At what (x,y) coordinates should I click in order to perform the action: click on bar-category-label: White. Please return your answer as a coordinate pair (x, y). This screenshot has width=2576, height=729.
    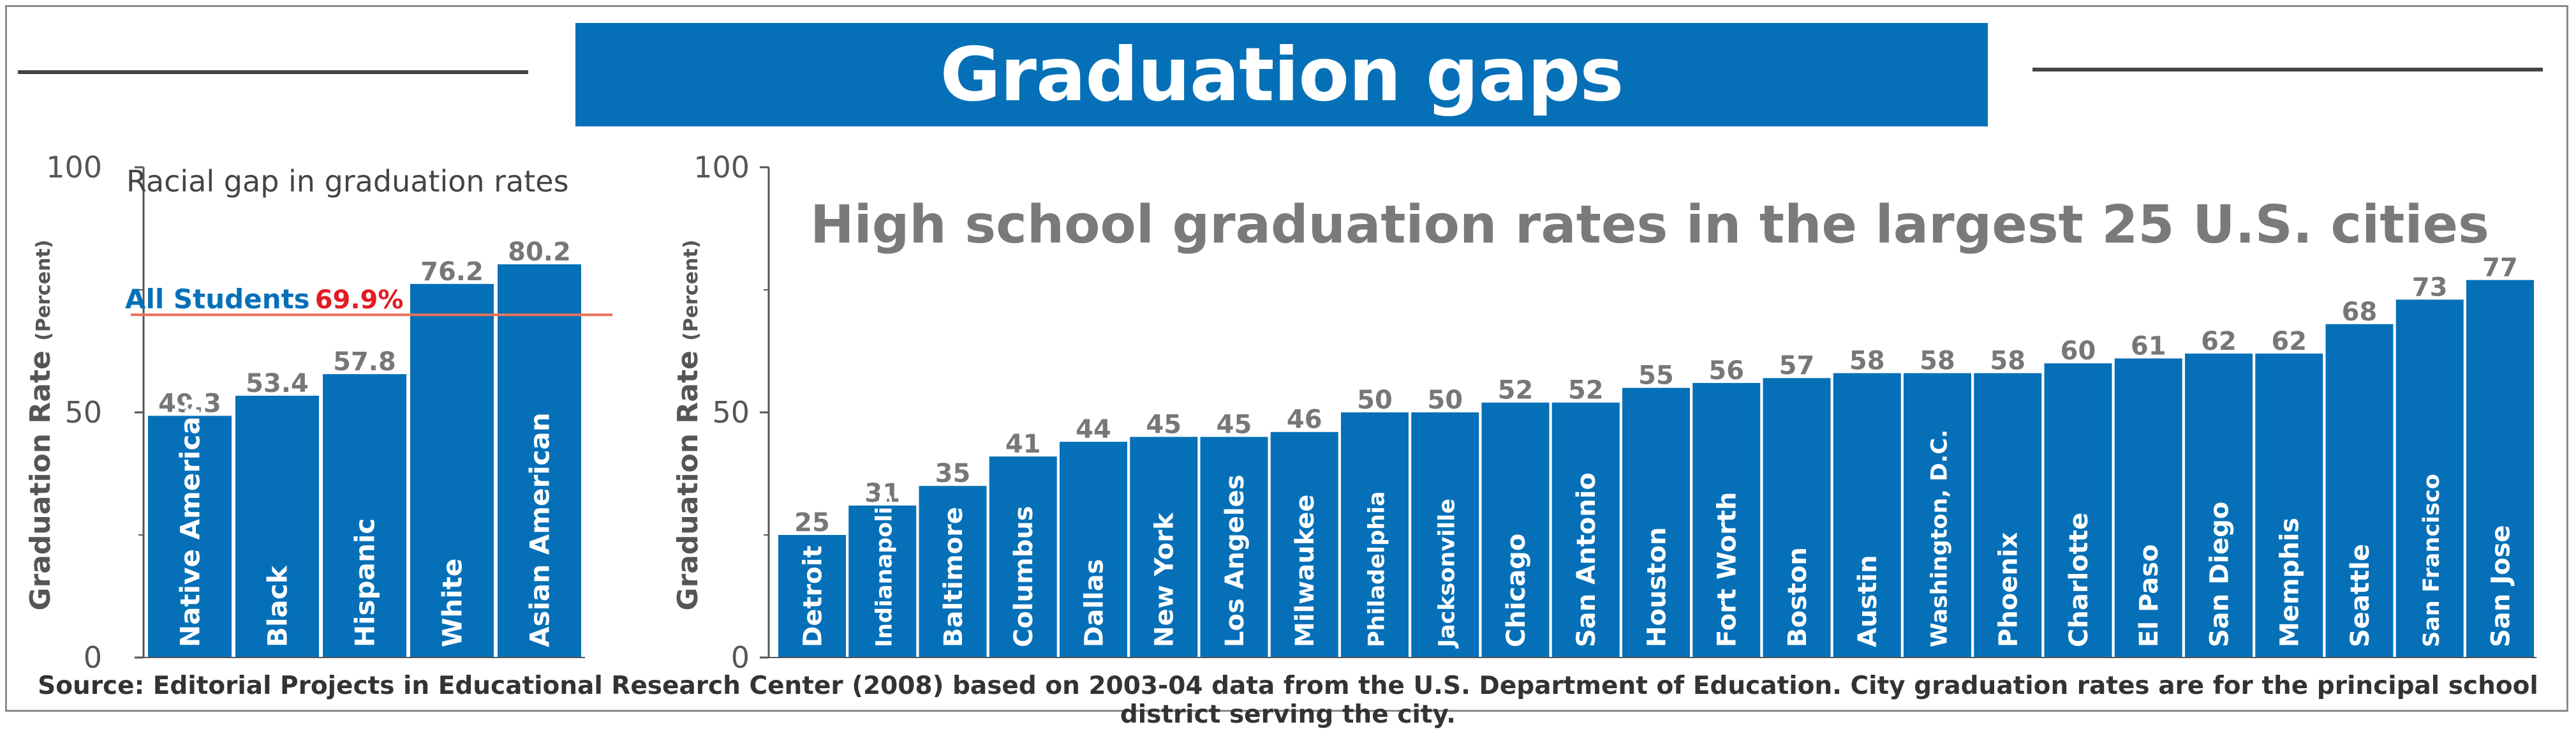
    Looking at the image, I should click on (452, 603).